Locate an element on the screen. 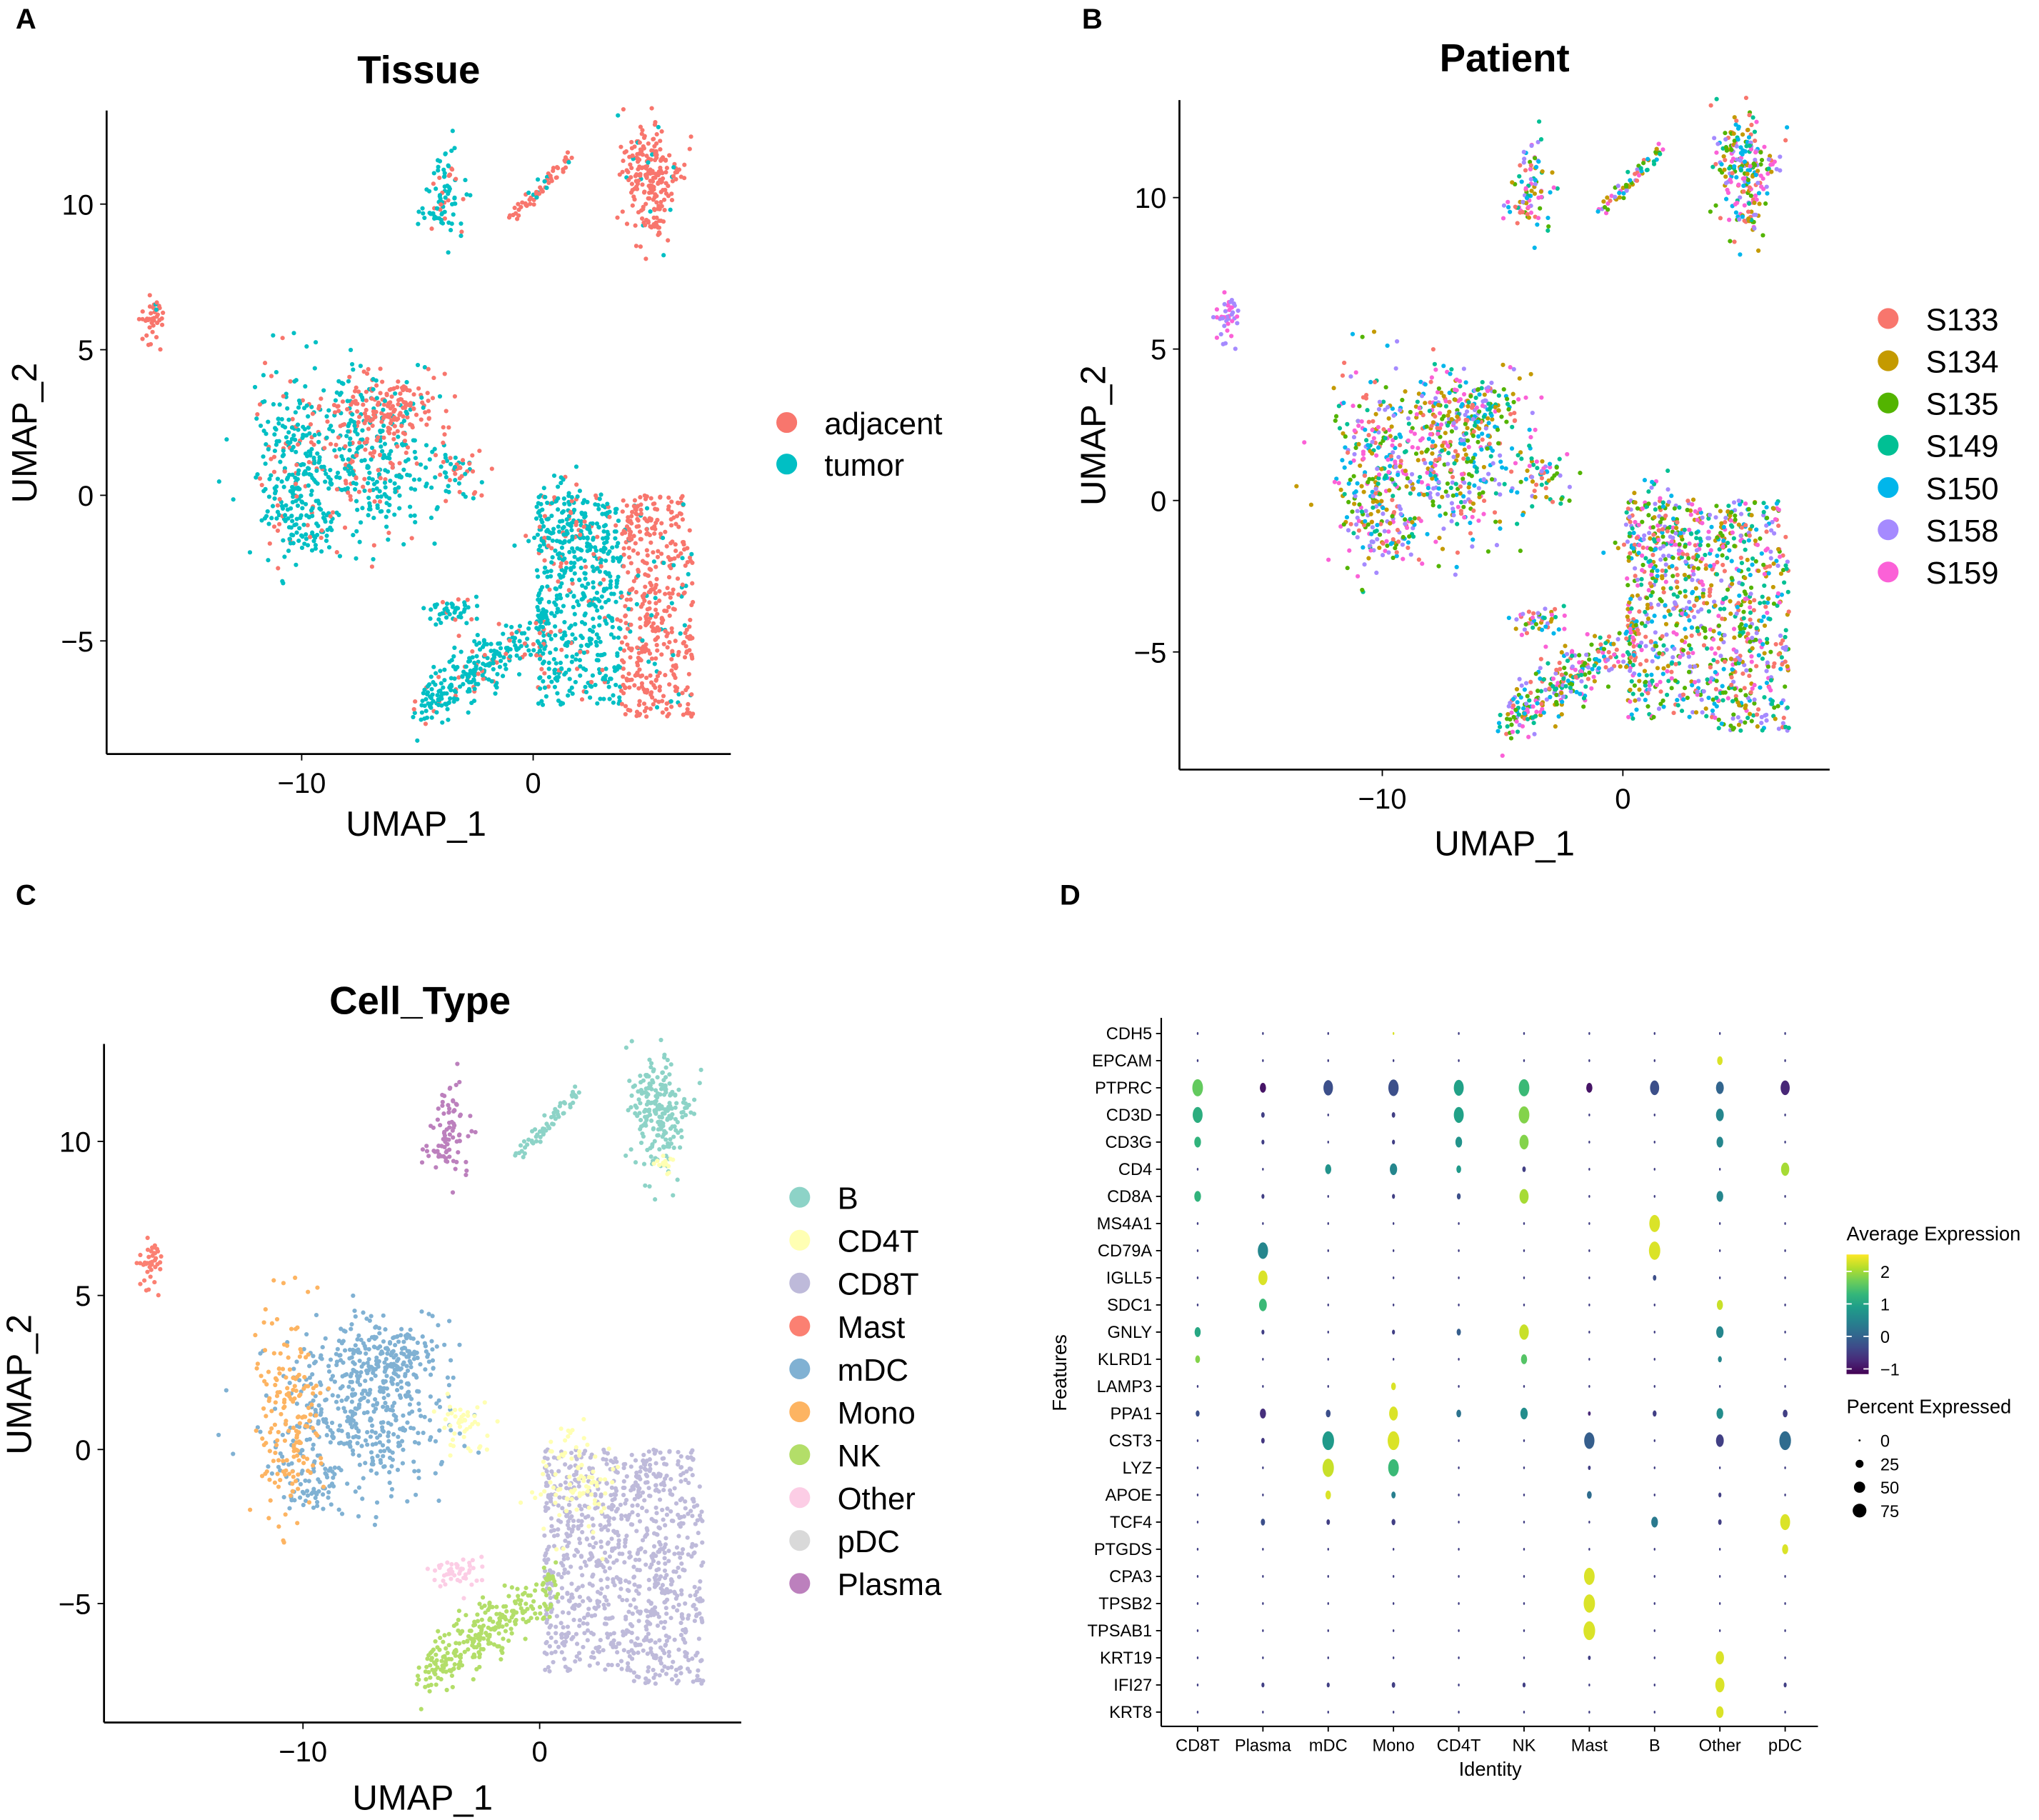 The width and height of the screenshot is (2039, 1820). x-tick-label: −10 is located at coordinates (301, 783).